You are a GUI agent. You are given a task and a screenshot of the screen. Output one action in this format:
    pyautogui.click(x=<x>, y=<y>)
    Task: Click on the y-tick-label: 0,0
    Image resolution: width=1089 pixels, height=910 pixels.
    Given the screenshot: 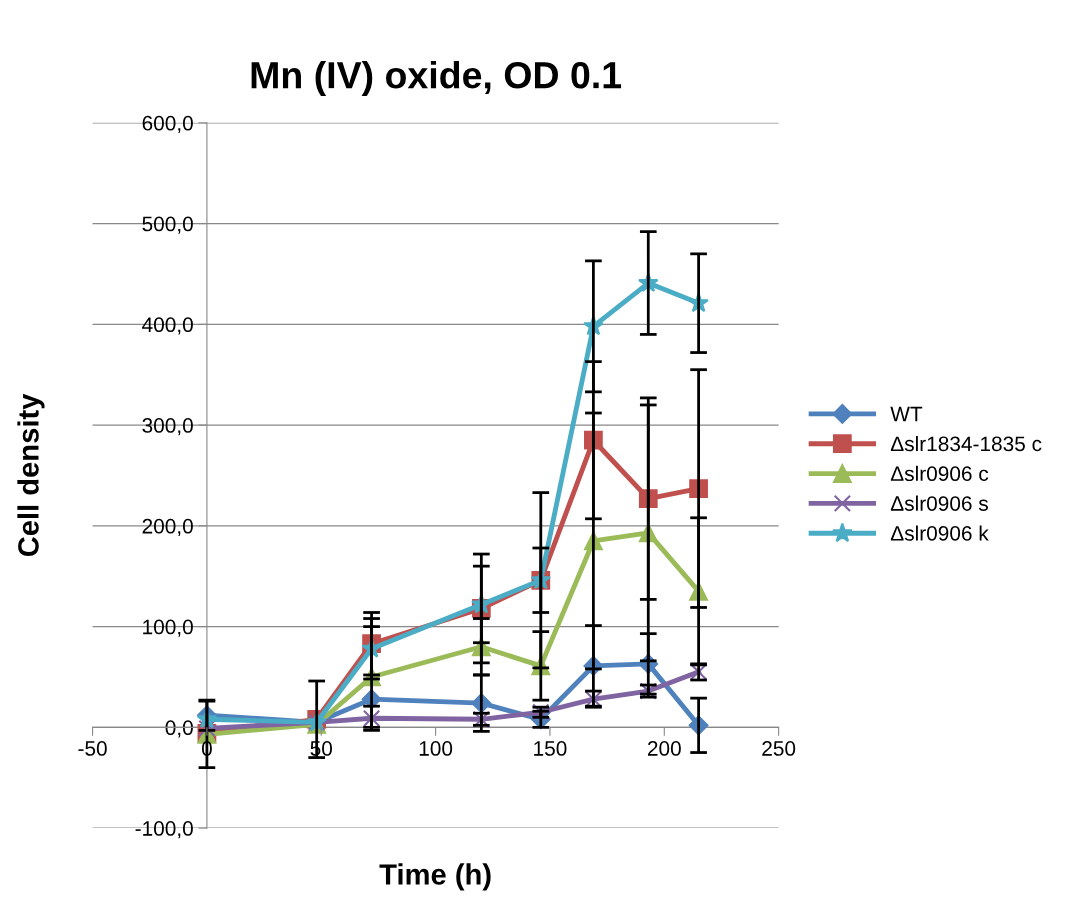 What is the action you would take?
    pyautogui.click(x=179, y=729)
    